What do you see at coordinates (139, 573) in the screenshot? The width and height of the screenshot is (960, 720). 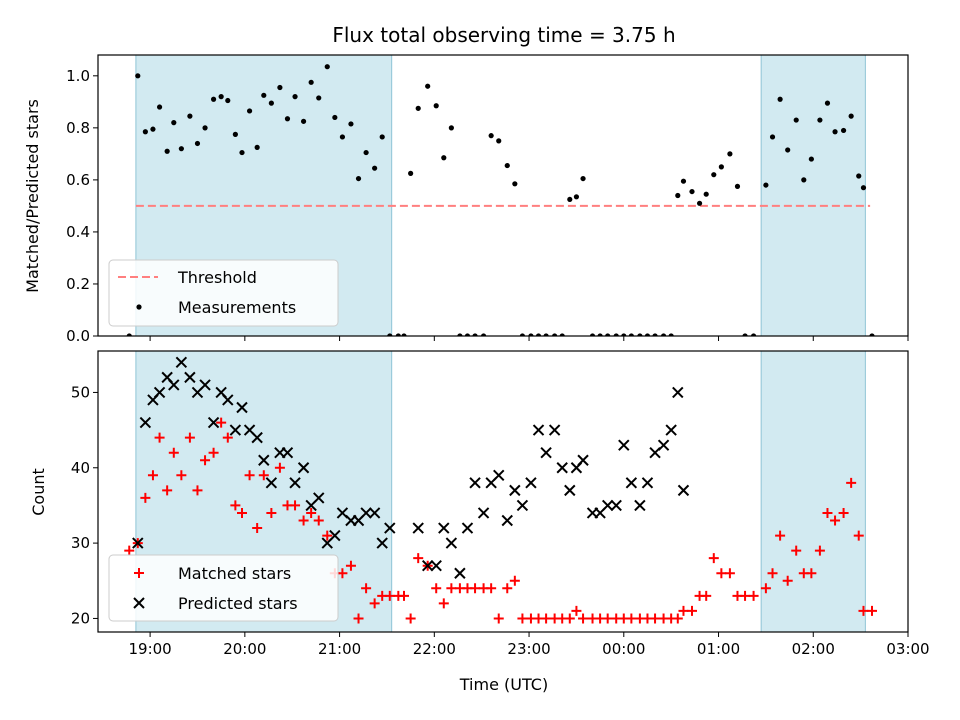 I see `legend-matched-swatch` at bounding box center [139, 573].